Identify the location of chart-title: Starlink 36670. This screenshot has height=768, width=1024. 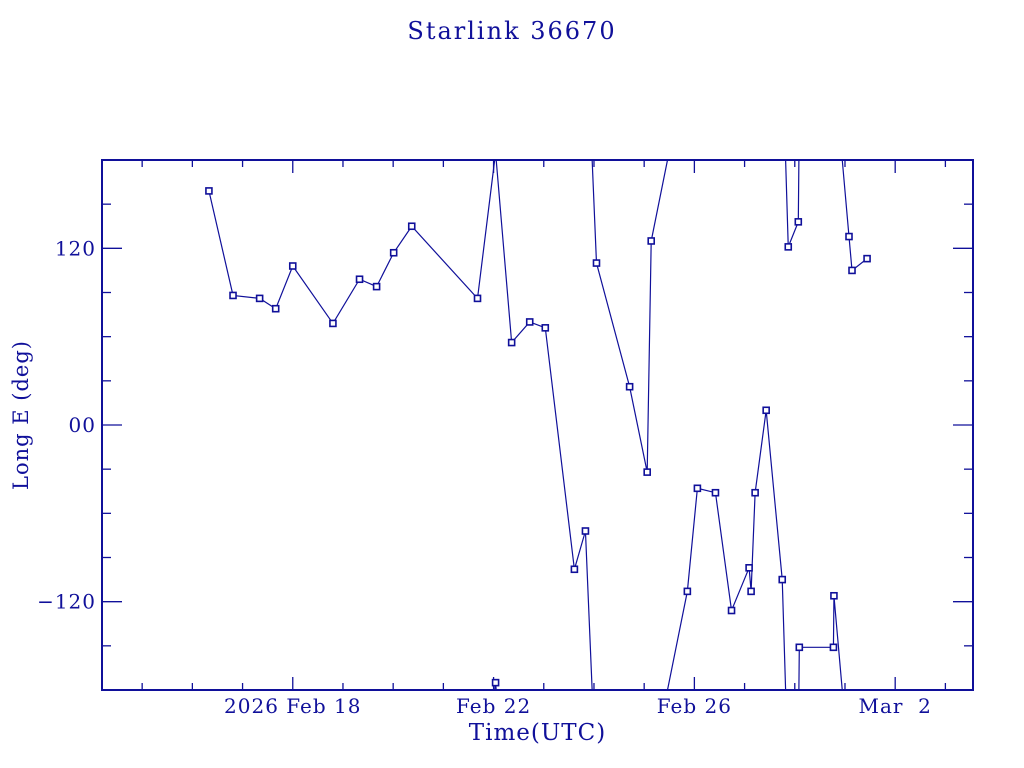
(512, 31).